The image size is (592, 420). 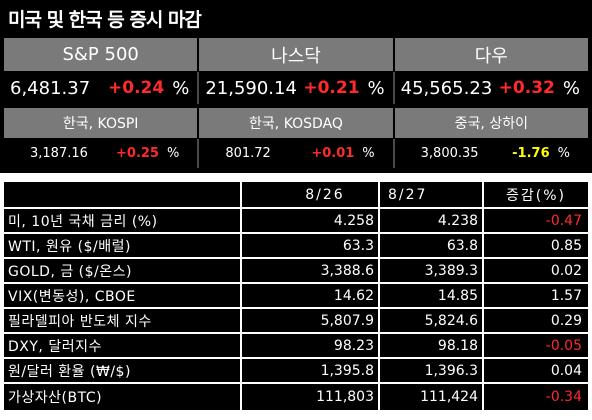 I want to click on row-value-2: 14.85, so click(x=432, y=295).